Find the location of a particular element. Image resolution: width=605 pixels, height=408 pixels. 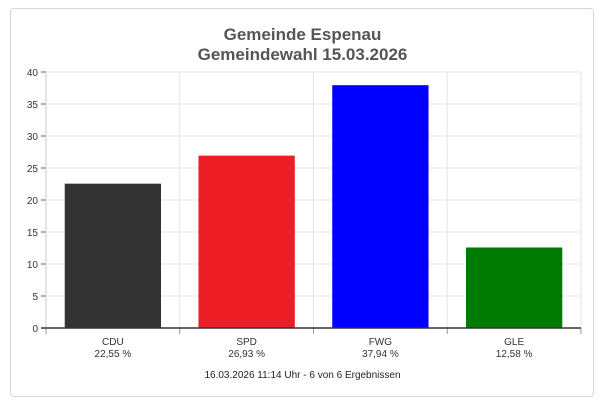

y-tick-label: 5 is located at coordinates (35, 297).